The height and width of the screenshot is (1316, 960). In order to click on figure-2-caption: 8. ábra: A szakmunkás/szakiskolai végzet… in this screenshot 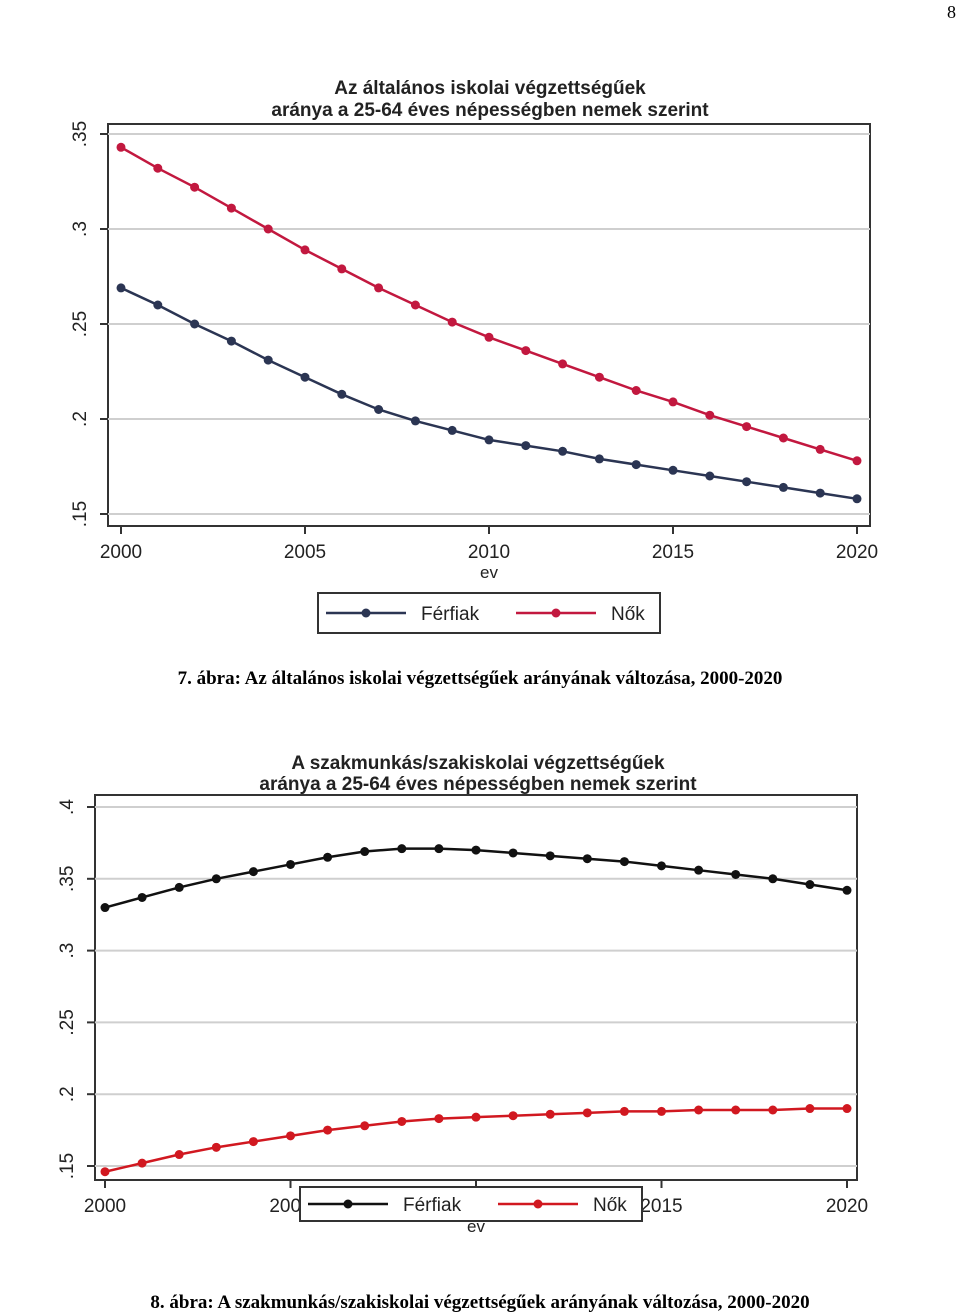, I will do `click(480, 1302)`.